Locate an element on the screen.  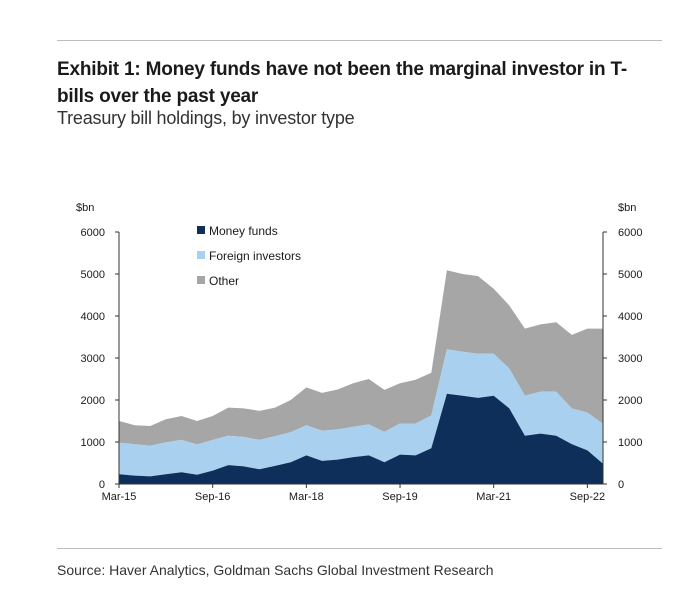
right-y-tick-label: 1000 is located at coordinates (630, 443).